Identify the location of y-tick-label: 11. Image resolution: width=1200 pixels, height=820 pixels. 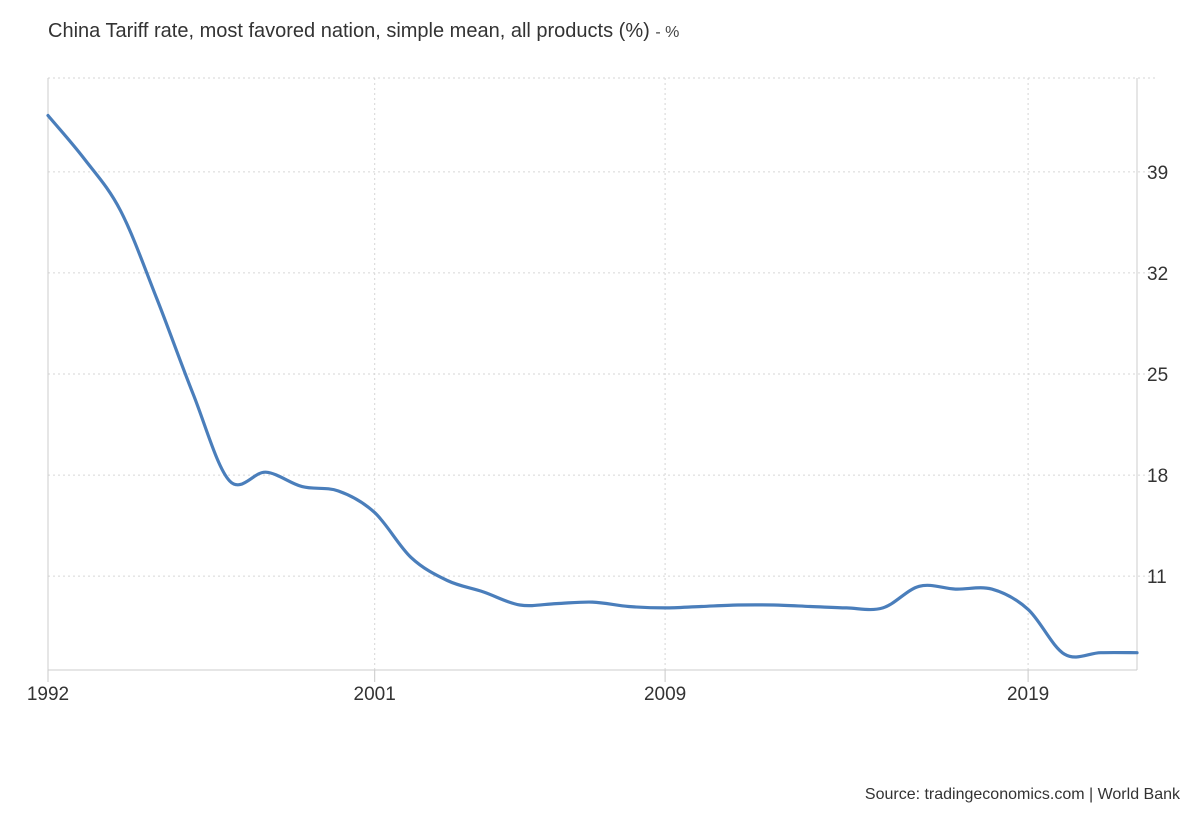
(1157, 577).